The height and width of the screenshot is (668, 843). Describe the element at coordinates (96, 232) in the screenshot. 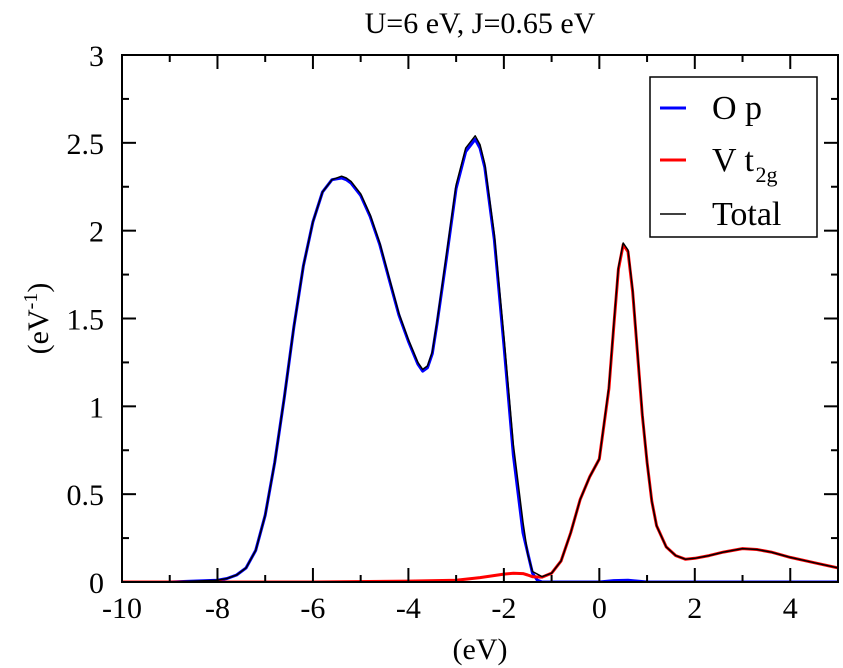

I see `y-tick-label: 2` at that location.